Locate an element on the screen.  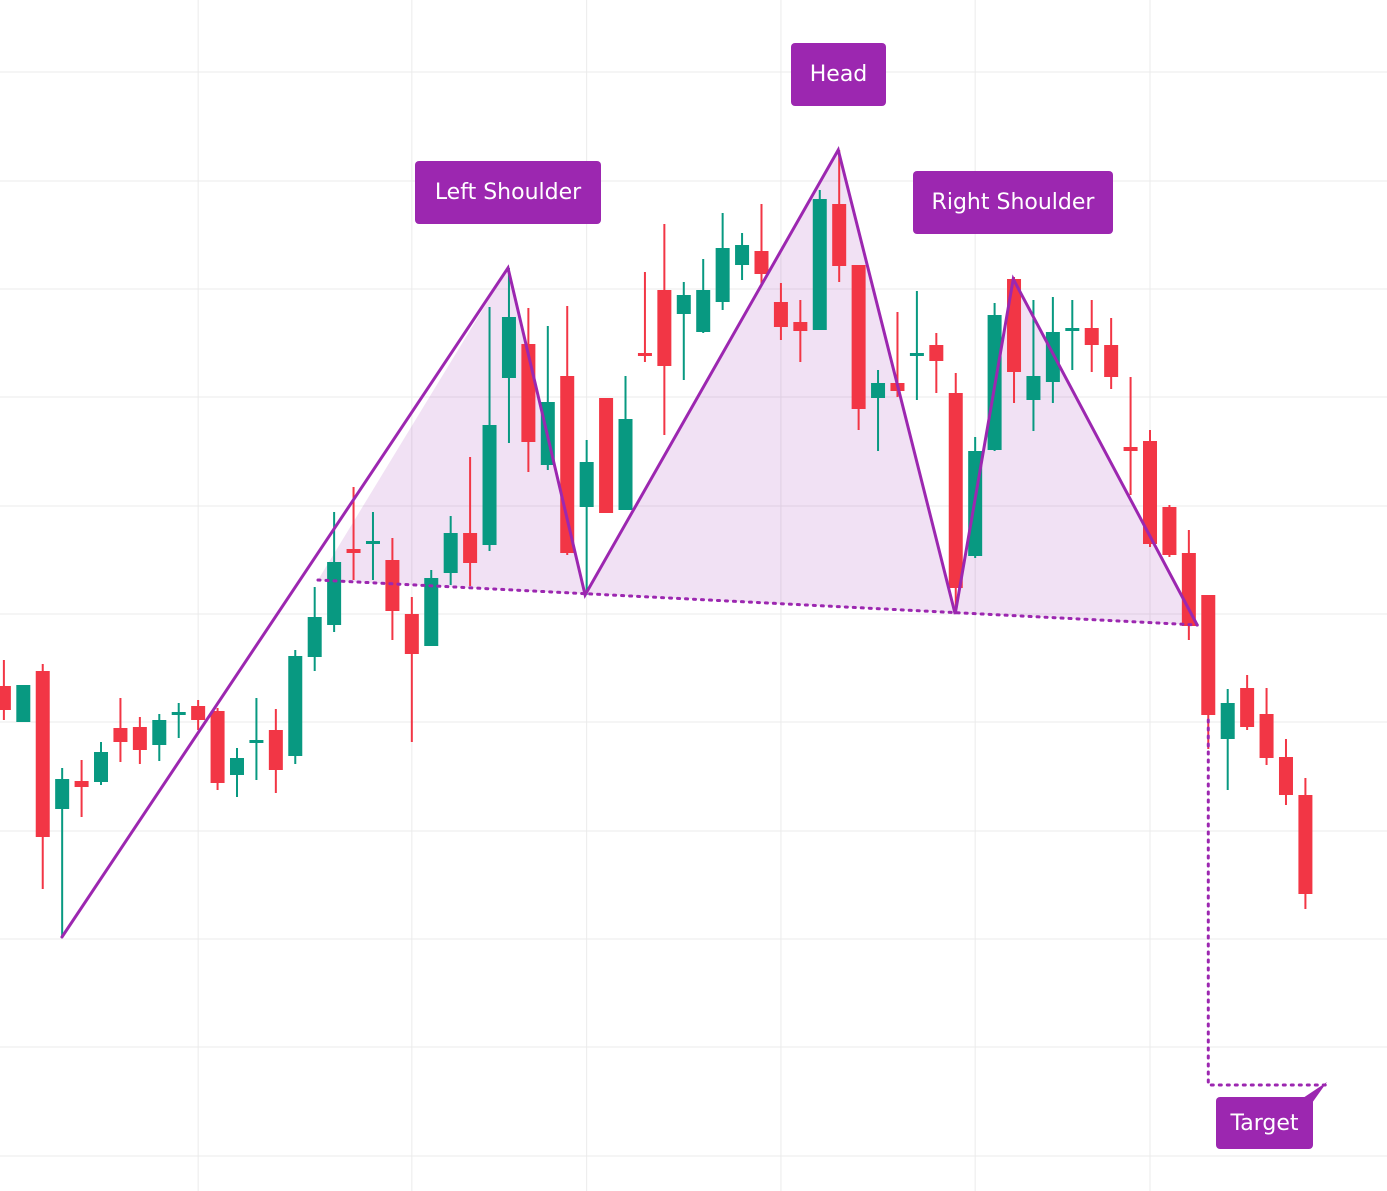
head-label: Head is located at coordinates (838, 74).